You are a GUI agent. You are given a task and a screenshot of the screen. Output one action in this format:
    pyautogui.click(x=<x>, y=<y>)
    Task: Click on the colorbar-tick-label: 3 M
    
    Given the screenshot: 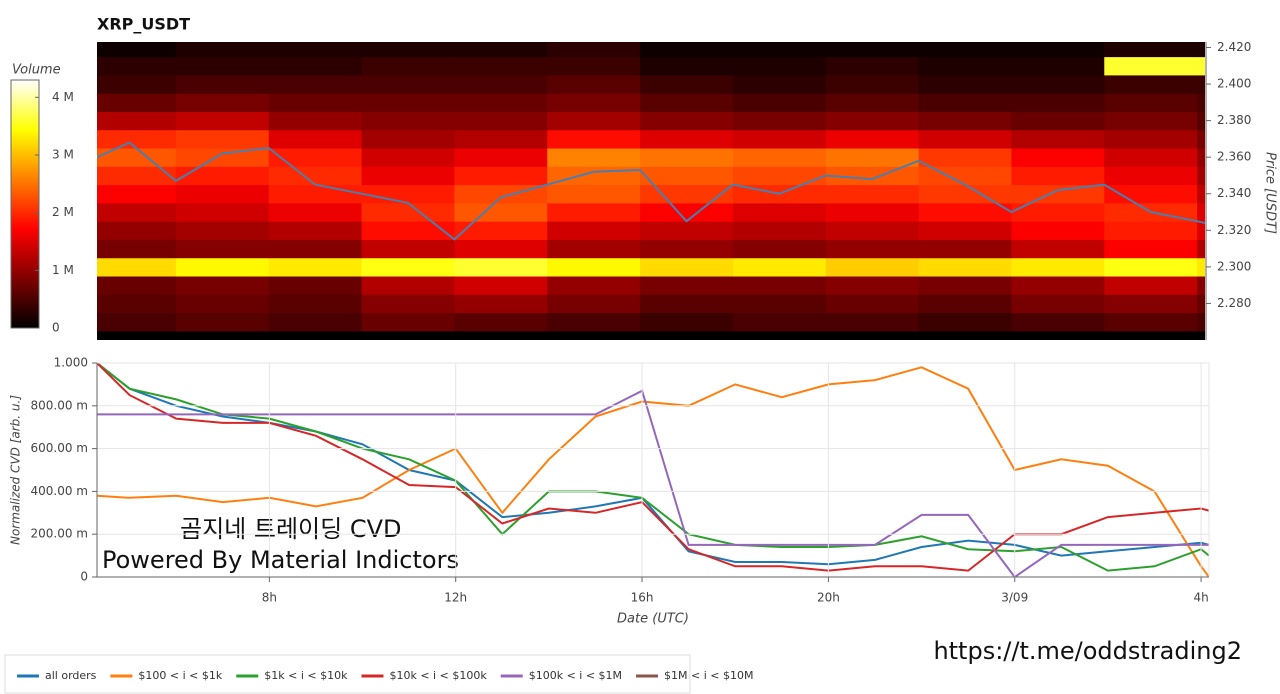 What is the action you would take?
    pyautogui.click(x=63, y=154)
    